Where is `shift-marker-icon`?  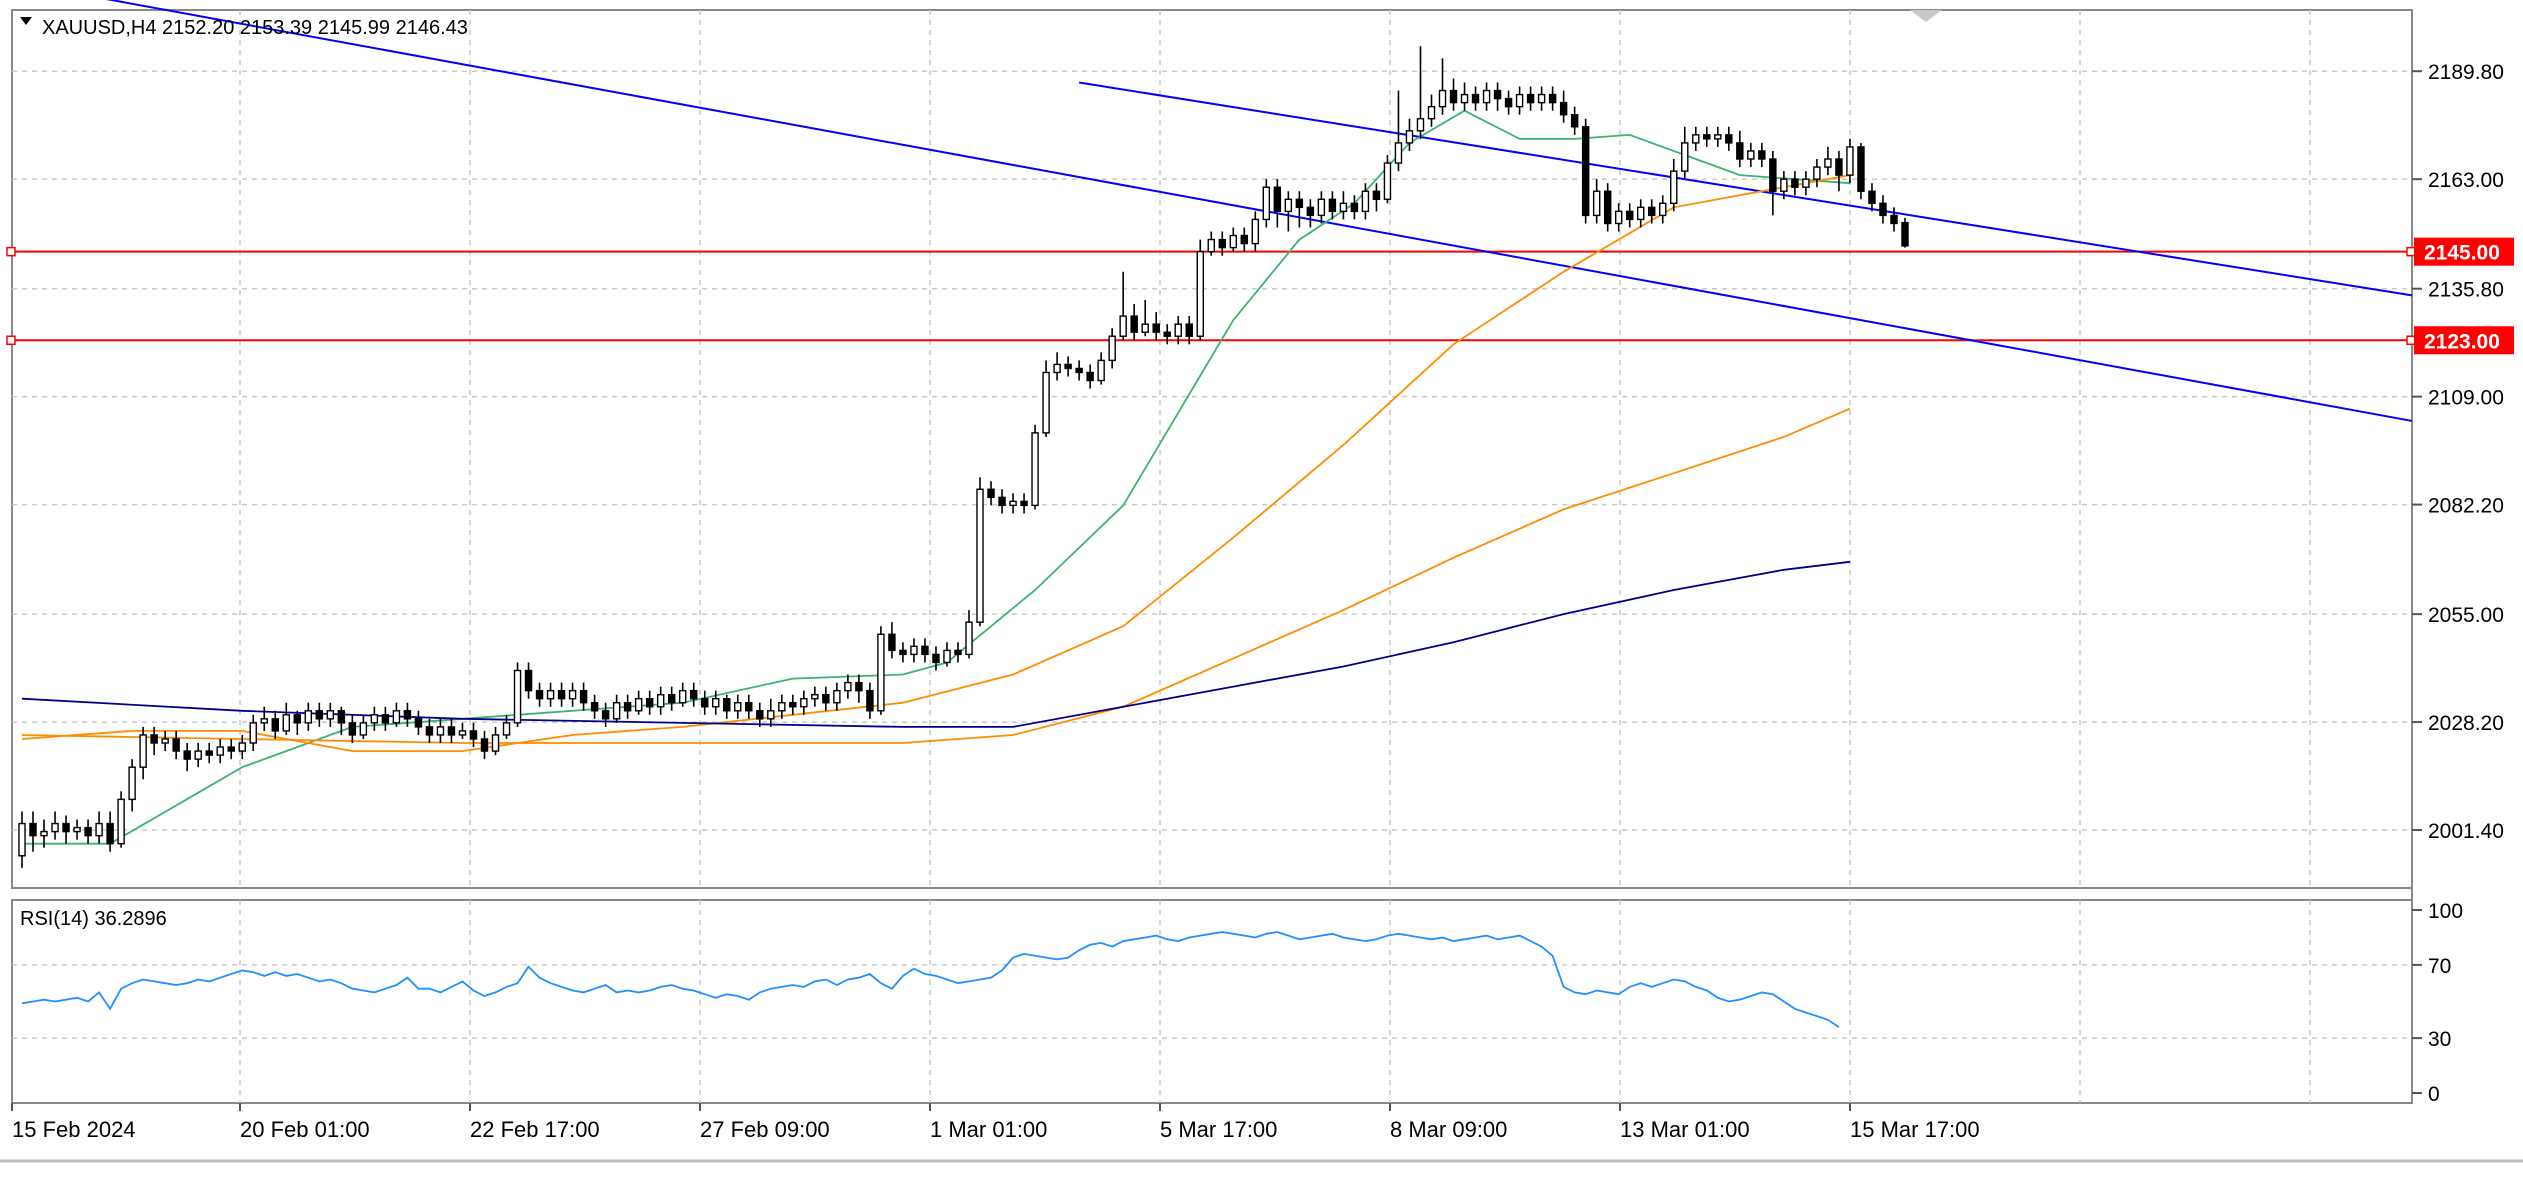
shift-marker-icon is located at coordinates (1926, 16).